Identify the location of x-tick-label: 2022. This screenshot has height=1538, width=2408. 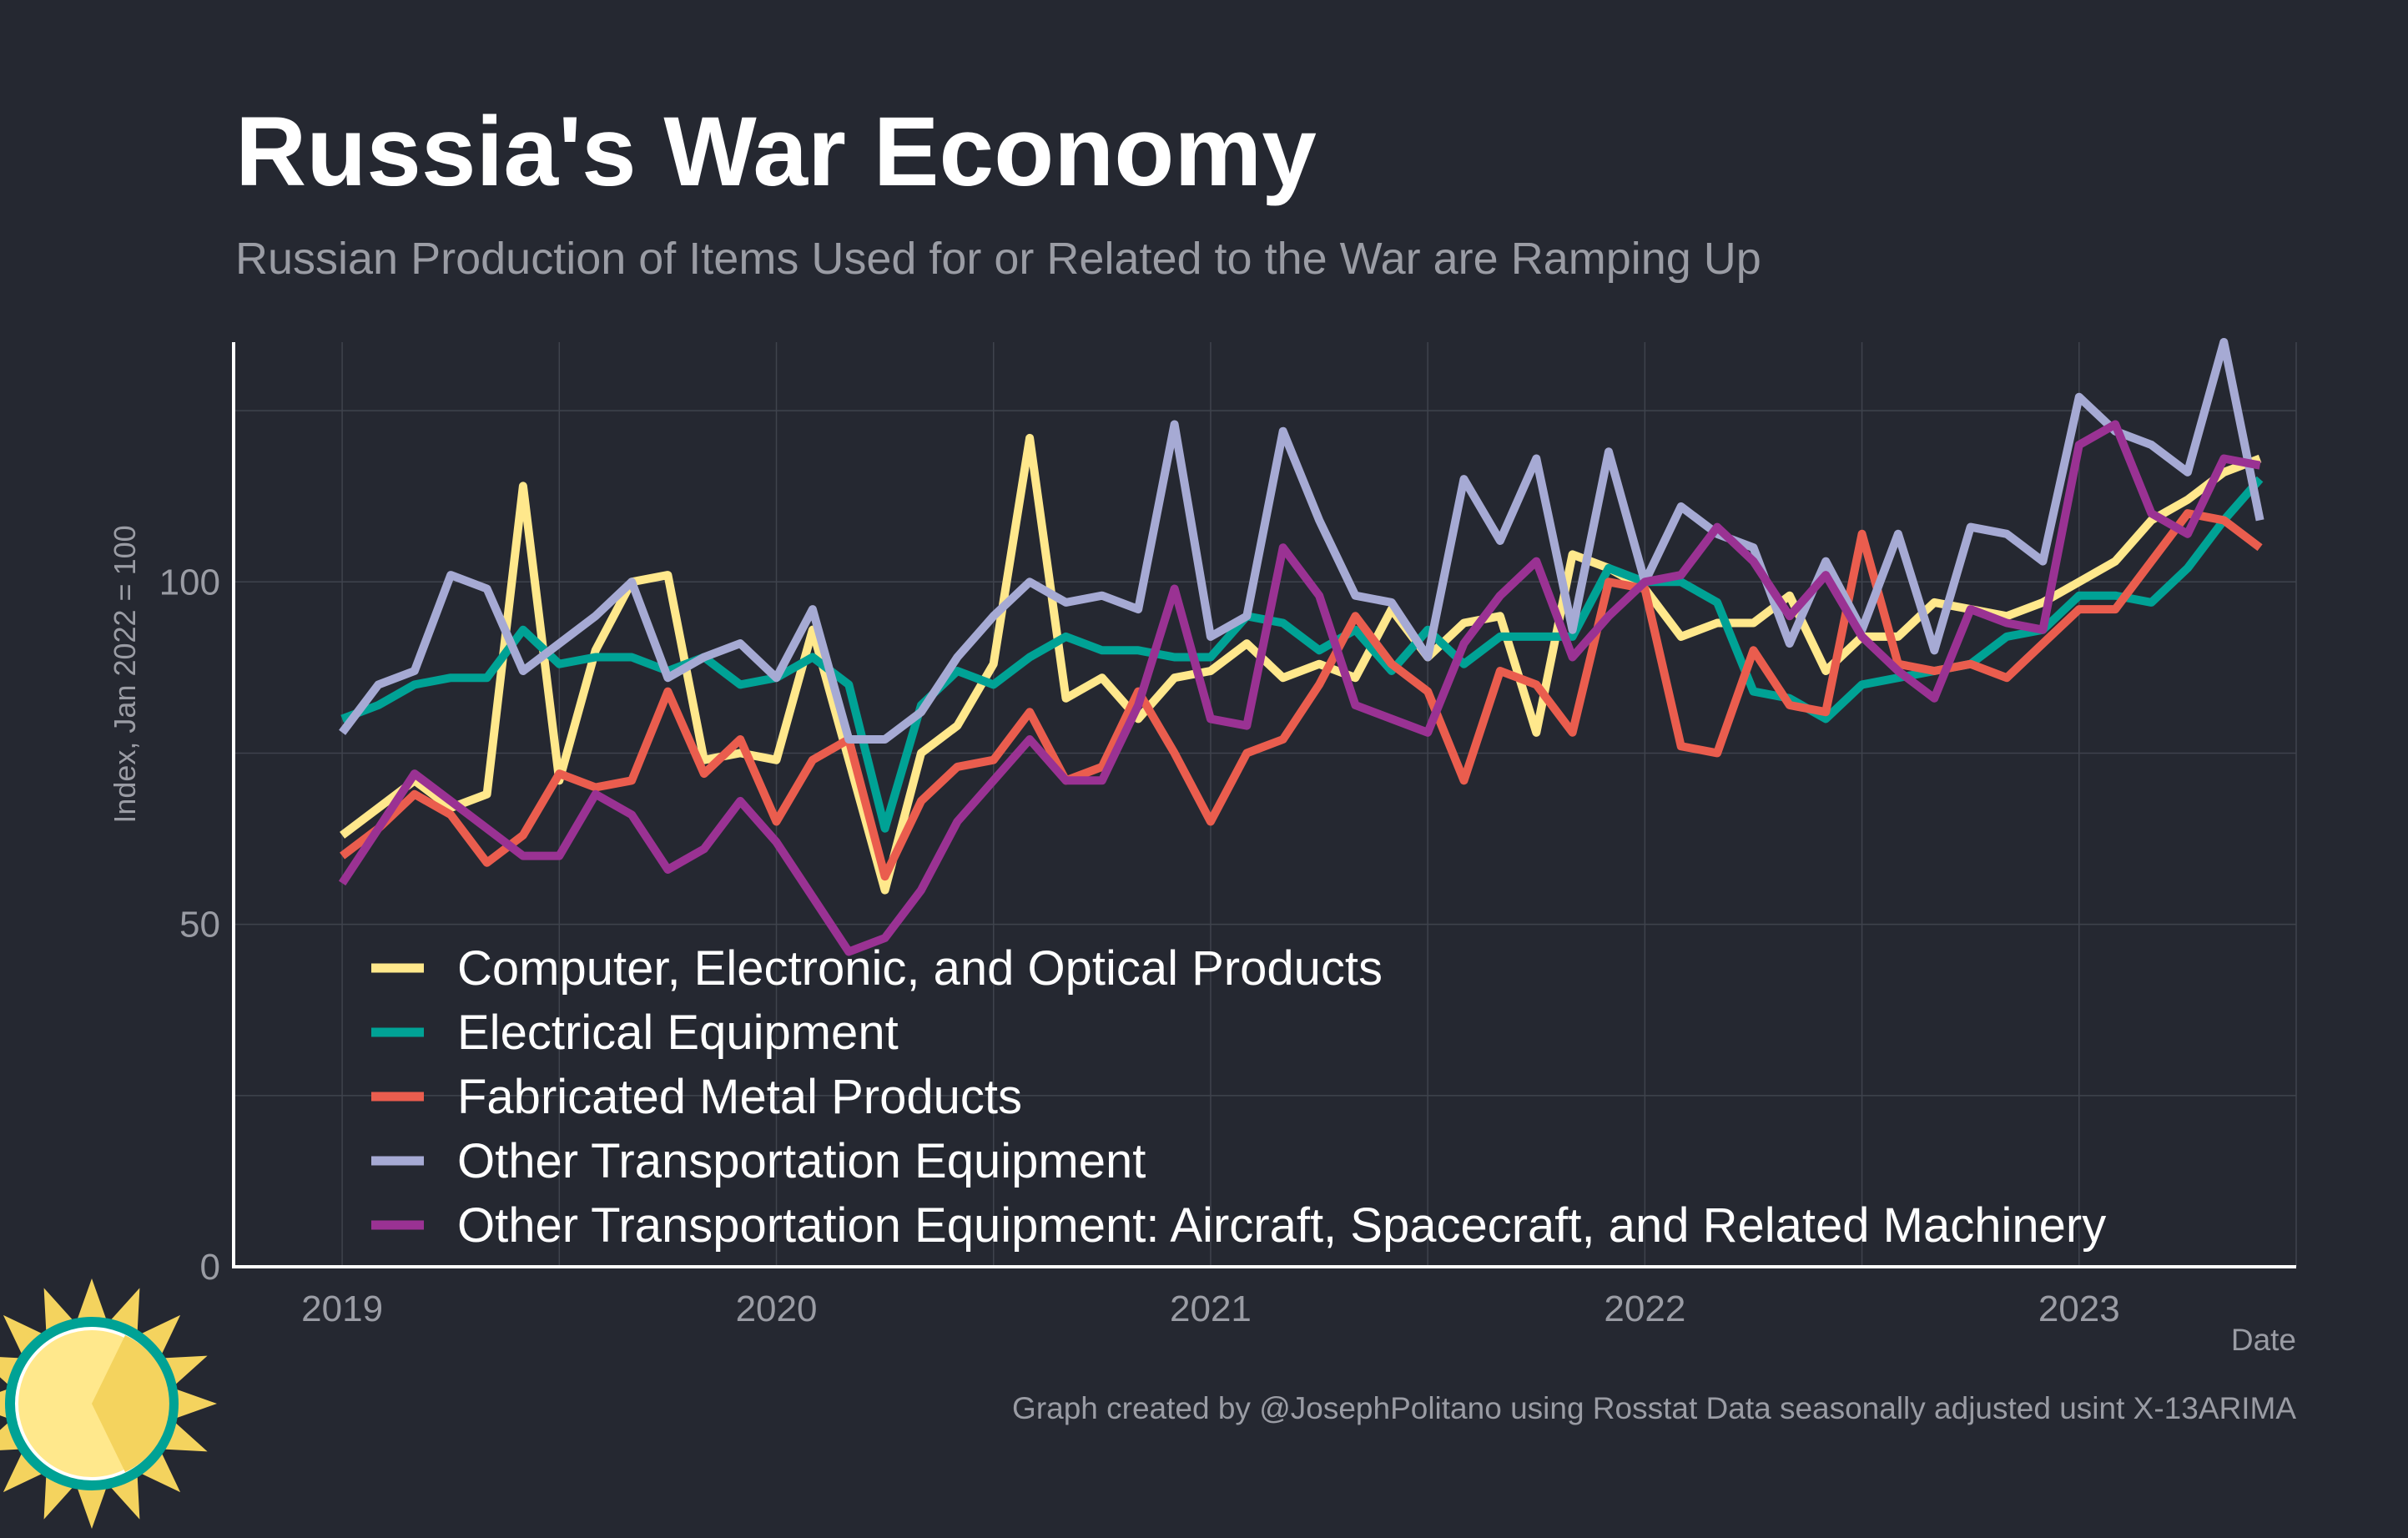
(1644, 1308).